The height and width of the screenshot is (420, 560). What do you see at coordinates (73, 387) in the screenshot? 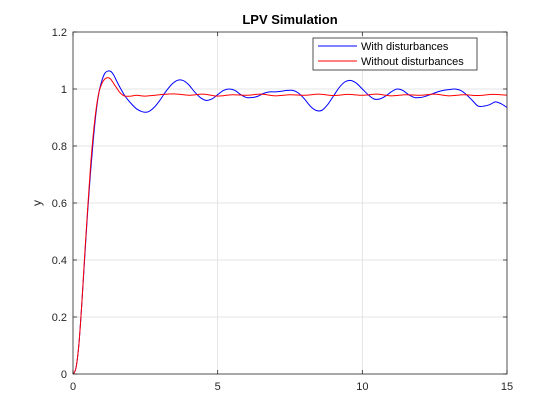
I see `x-tick-label: 0` at bounding box center [73, 387].